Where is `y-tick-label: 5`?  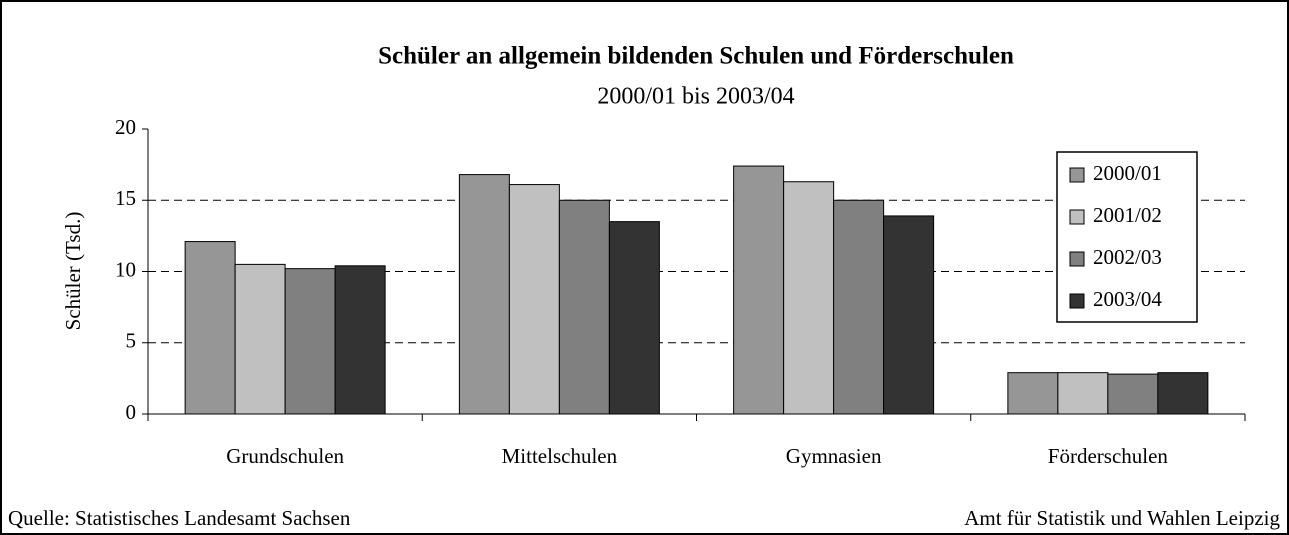
y-tick-label: 5 is located at coordinates (131, 341).